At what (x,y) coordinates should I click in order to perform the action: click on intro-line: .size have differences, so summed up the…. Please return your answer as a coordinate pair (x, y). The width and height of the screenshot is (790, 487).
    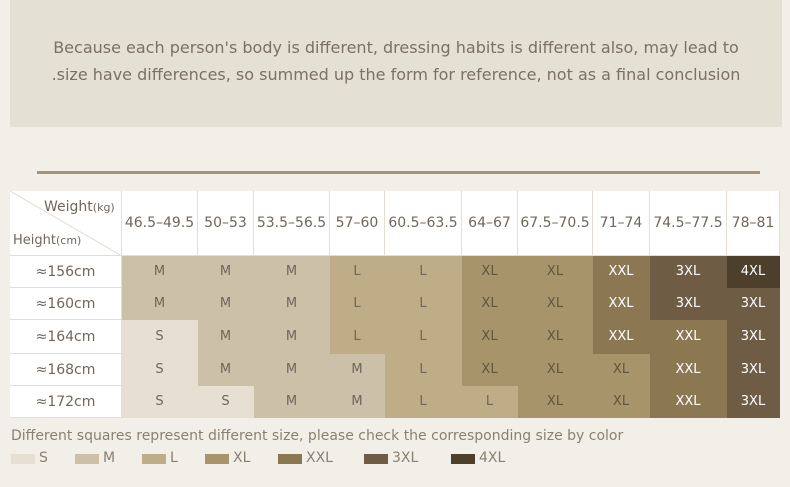
    Looking at the image, I should click on (396, 74).